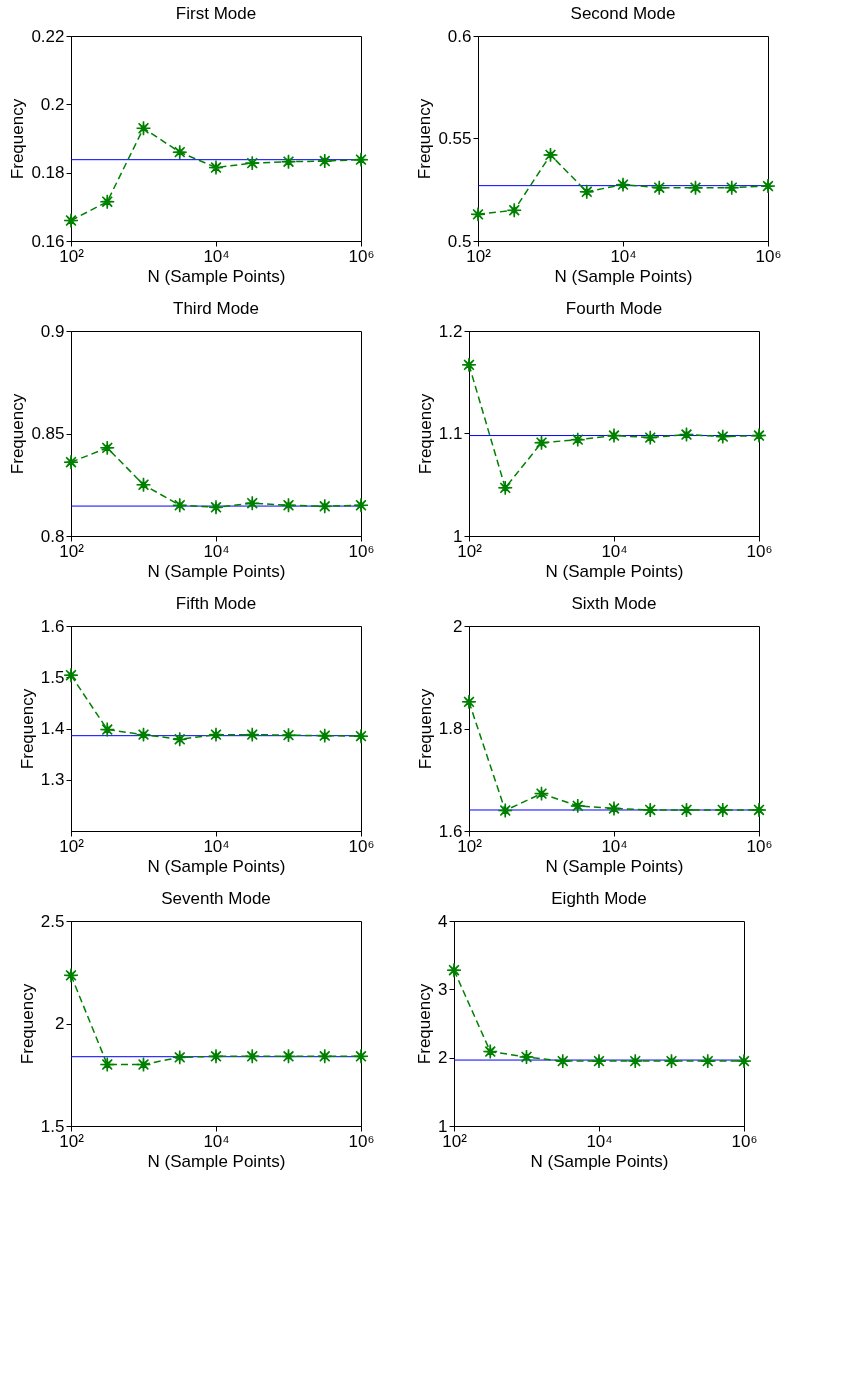  Describe the element at coordinates (450, 433) in the screenshot. I see `y-tick-label: 1.1` at that location.